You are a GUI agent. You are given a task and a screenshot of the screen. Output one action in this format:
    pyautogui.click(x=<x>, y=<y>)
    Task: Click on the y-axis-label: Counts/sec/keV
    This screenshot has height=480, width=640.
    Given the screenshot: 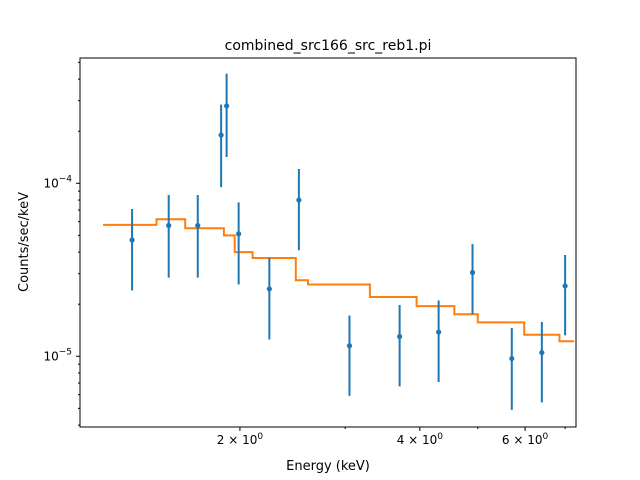 What is the action you would take?
    pyautogui.click(x=24, y=242)
    